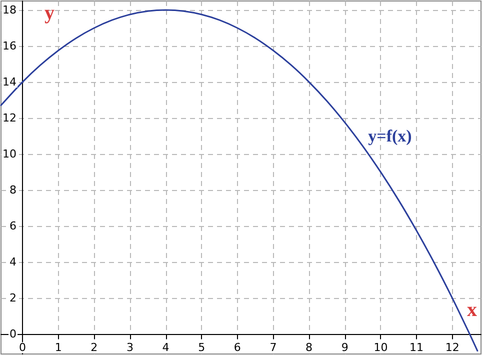 This screenshot has width=482, height=355. What do you see at coordinates (58, 347) in the screenshot?
I see `x-tick-label: 1` at bounding box center [58, 347].